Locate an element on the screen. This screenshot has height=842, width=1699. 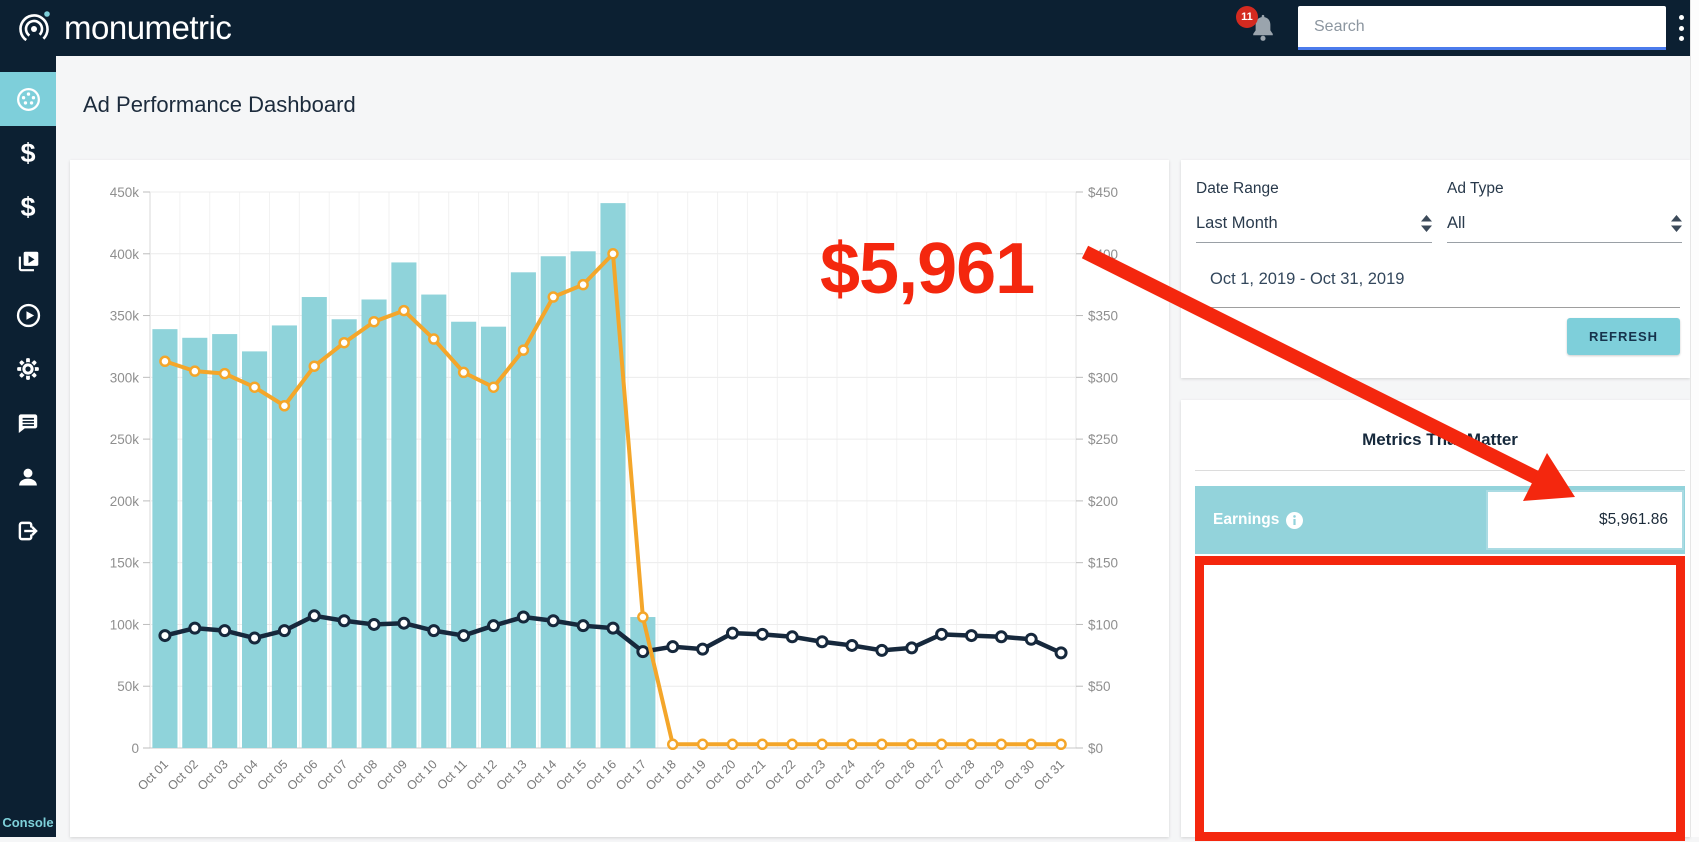
bell-icon is located at coordinates (1263, 27).